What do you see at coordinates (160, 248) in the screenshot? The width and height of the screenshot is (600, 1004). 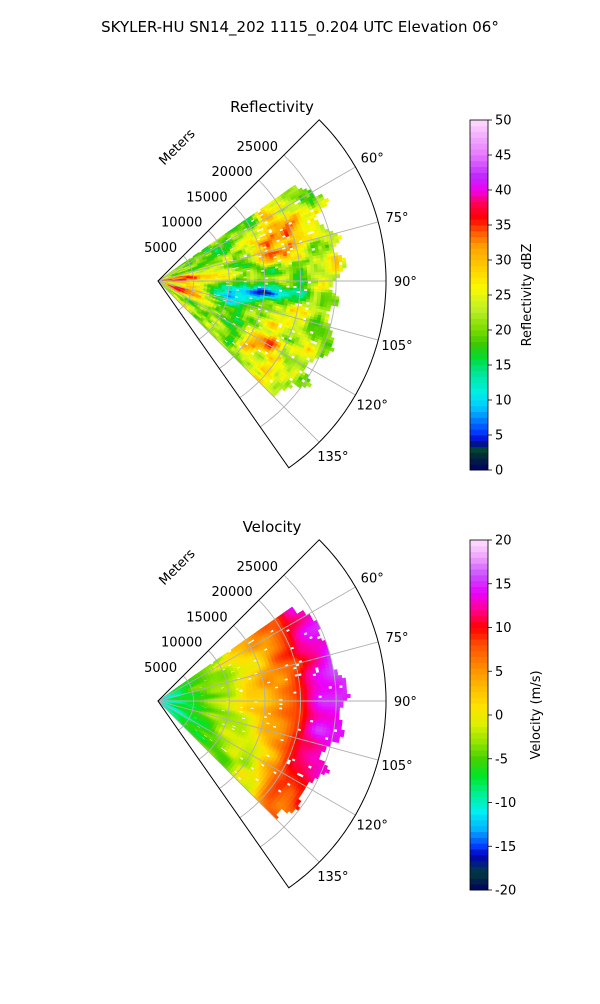 I see `radial-tick-label: 5000` at bounding box center [160, 248].